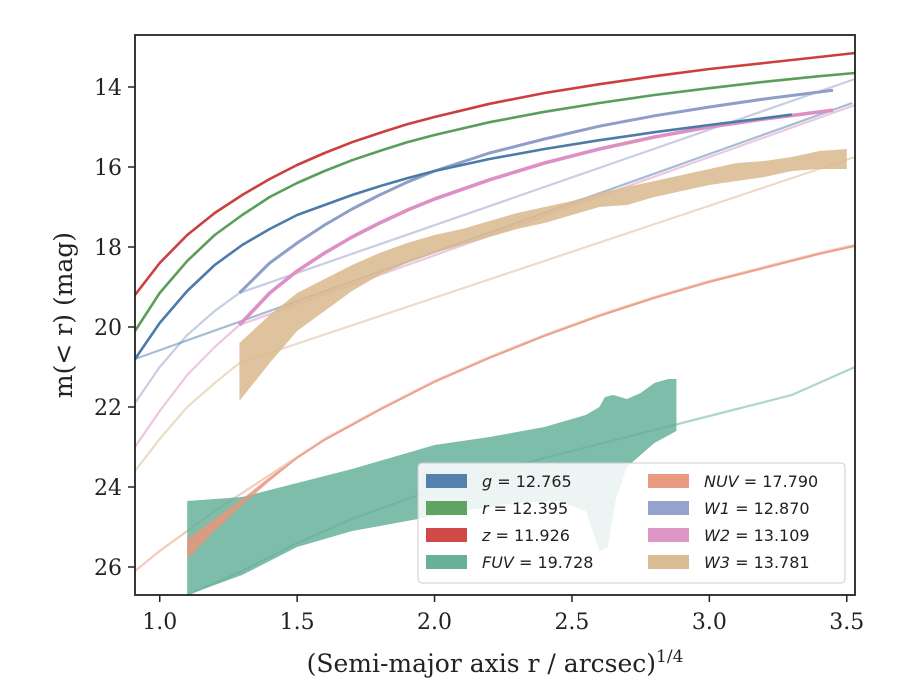 This screenshot has width=900, height=700. I want to click on legend-label-fuv: FUV = 19.728, so click(537, 562).